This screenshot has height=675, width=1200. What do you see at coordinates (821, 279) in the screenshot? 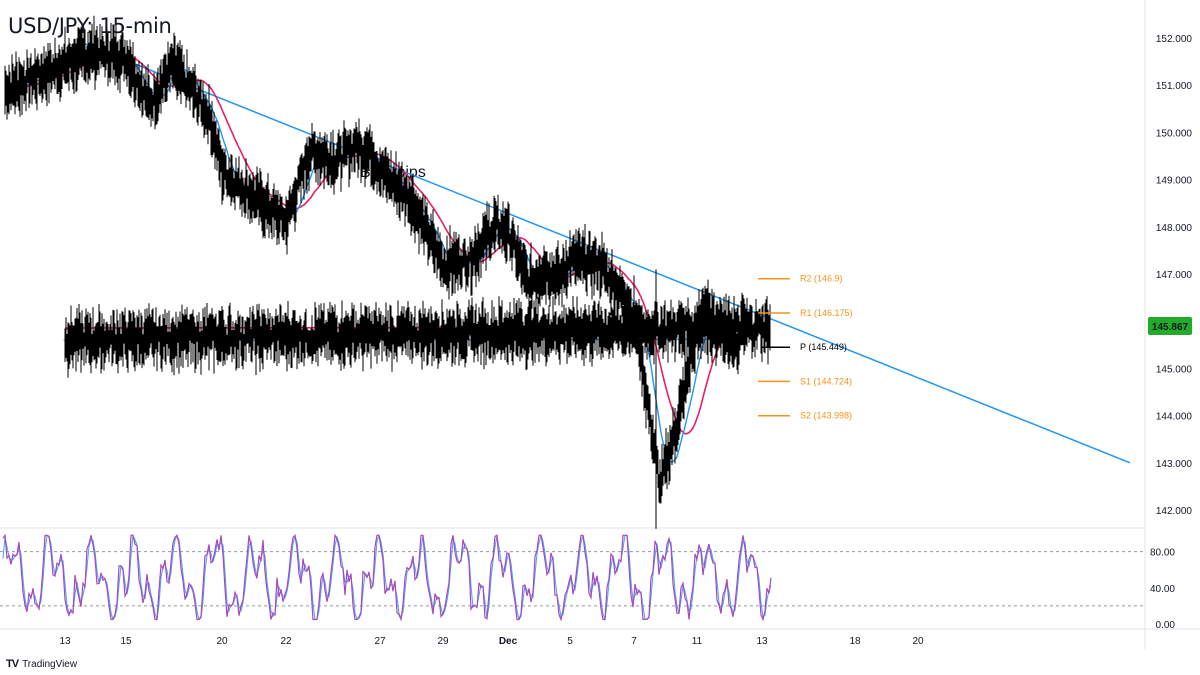
I see `pivot-label: R2 (146.9)` at bounding box center [821, 279].